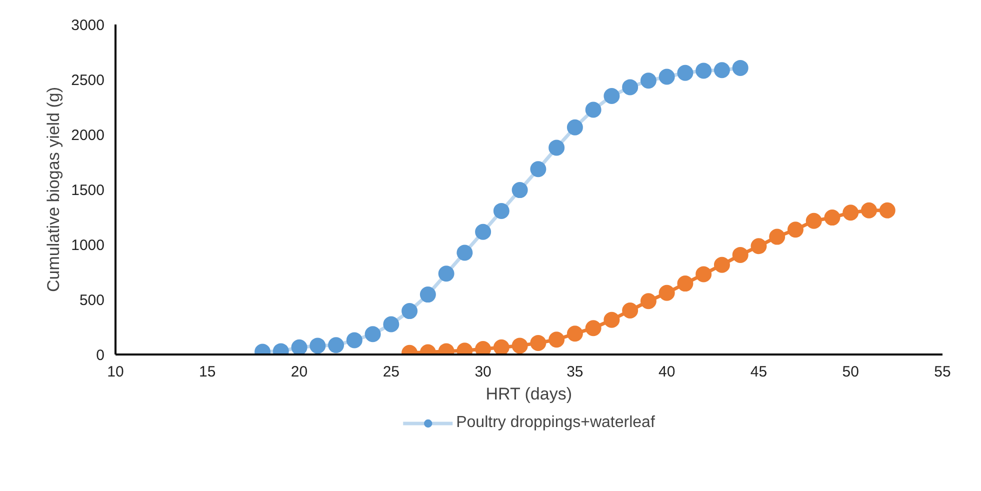  What do you see at coordinates (759, 372) in the screenshot?
I see `x-tick-label: 45` at bounding box center [759, 372].